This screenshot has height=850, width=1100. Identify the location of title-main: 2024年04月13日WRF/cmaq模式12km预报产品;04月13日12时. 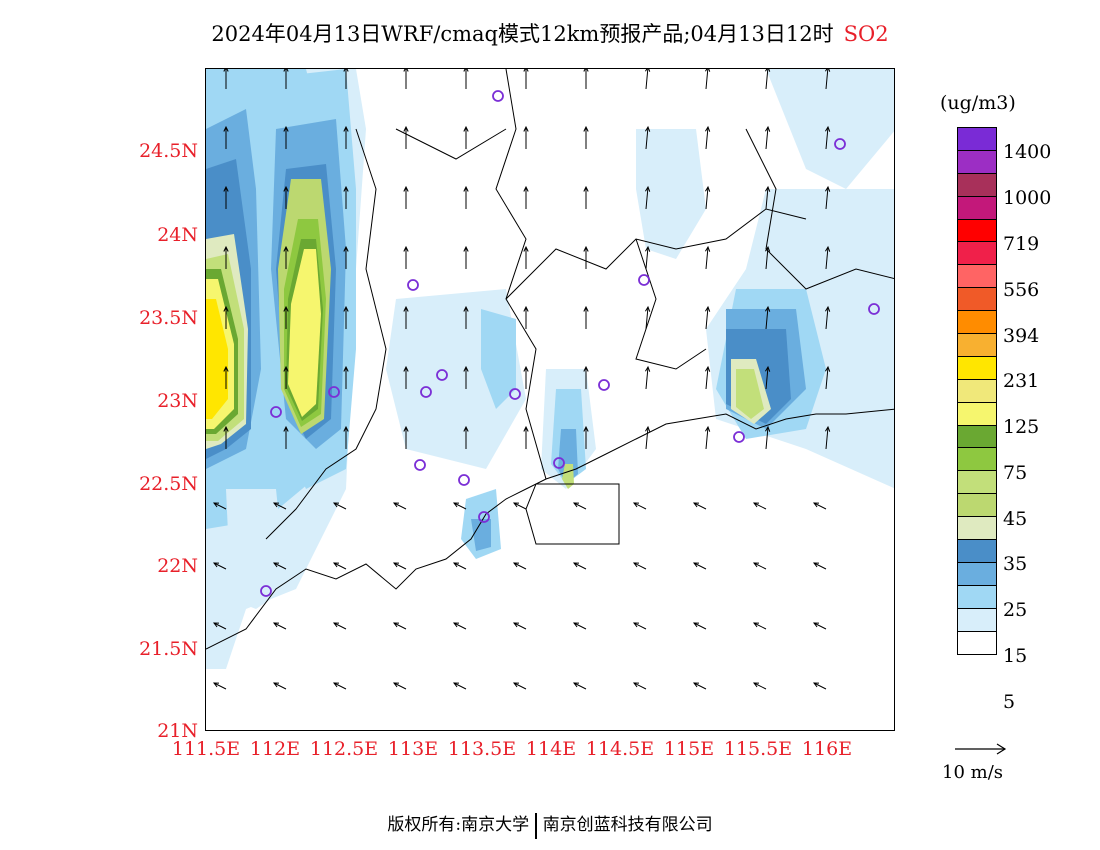
(522, 34).